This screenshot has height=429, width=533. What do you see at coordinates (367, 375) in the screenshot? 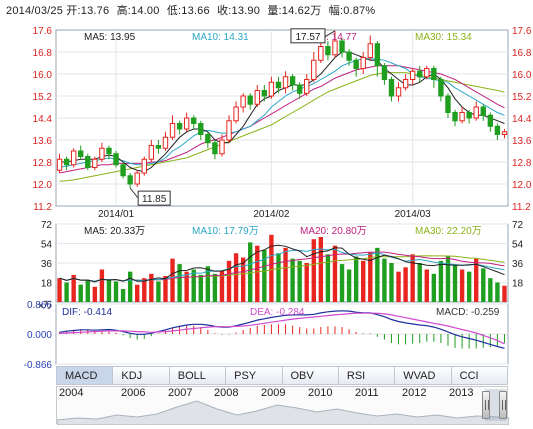
I see `tab-rsi: RSI` at bounding box center [367, 375].